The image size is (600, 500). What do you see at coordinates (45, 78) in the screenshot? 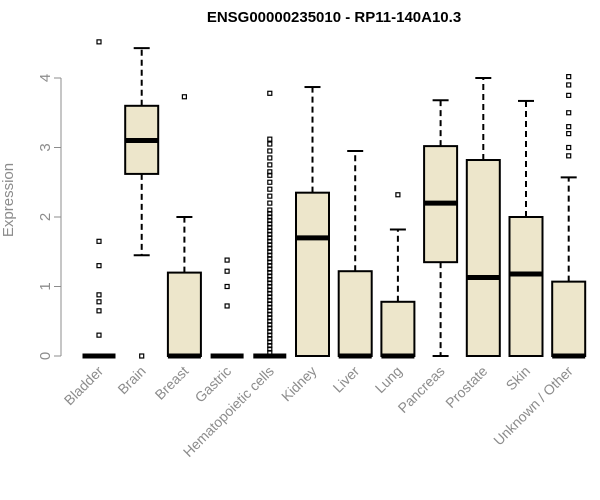
I see `y-tick-label: 4` at bounding box center [45, 78].